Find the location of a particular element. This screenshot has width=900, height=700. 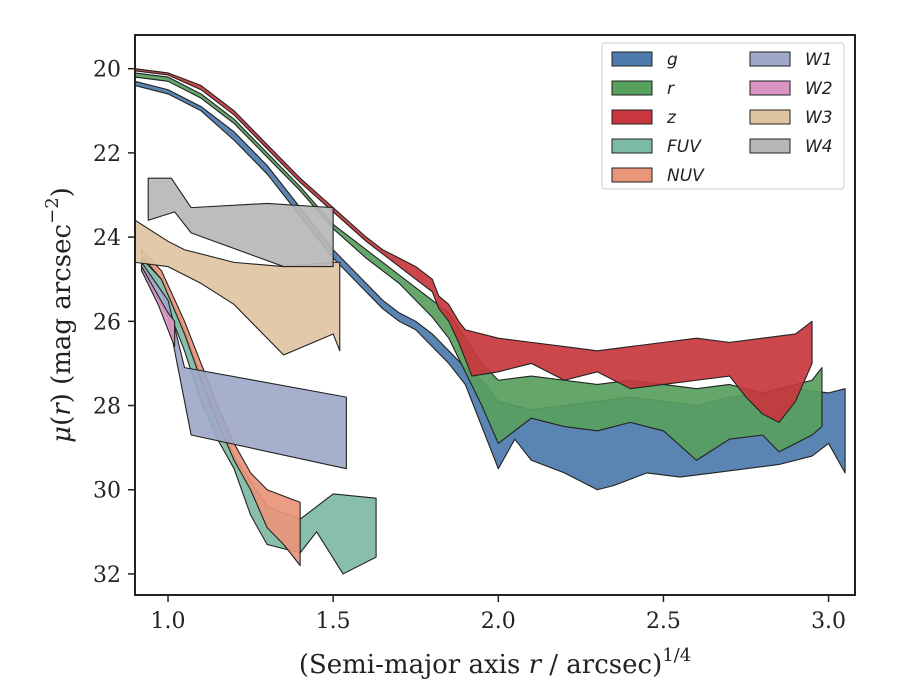

legend-label: W1 is located at coordinates (819, 60).